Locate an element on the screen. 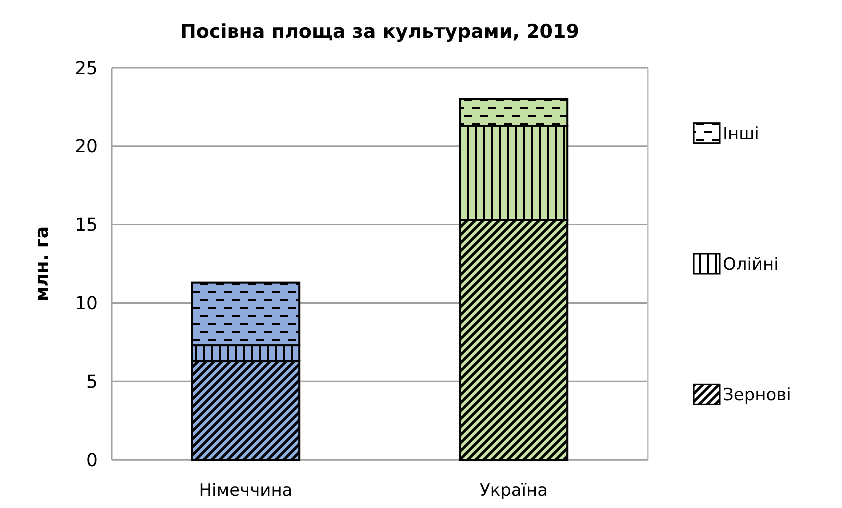 The width and height of the screenshot is (842, 508). x-tick-label: Німеччина is located at coordinates (246, 491).